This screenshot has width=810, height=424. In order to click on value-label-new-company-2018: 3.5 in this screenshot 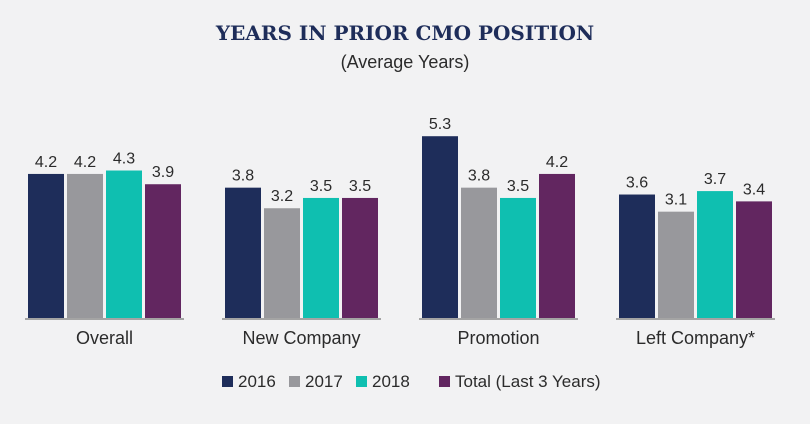, I will do `click(321, 186)`.